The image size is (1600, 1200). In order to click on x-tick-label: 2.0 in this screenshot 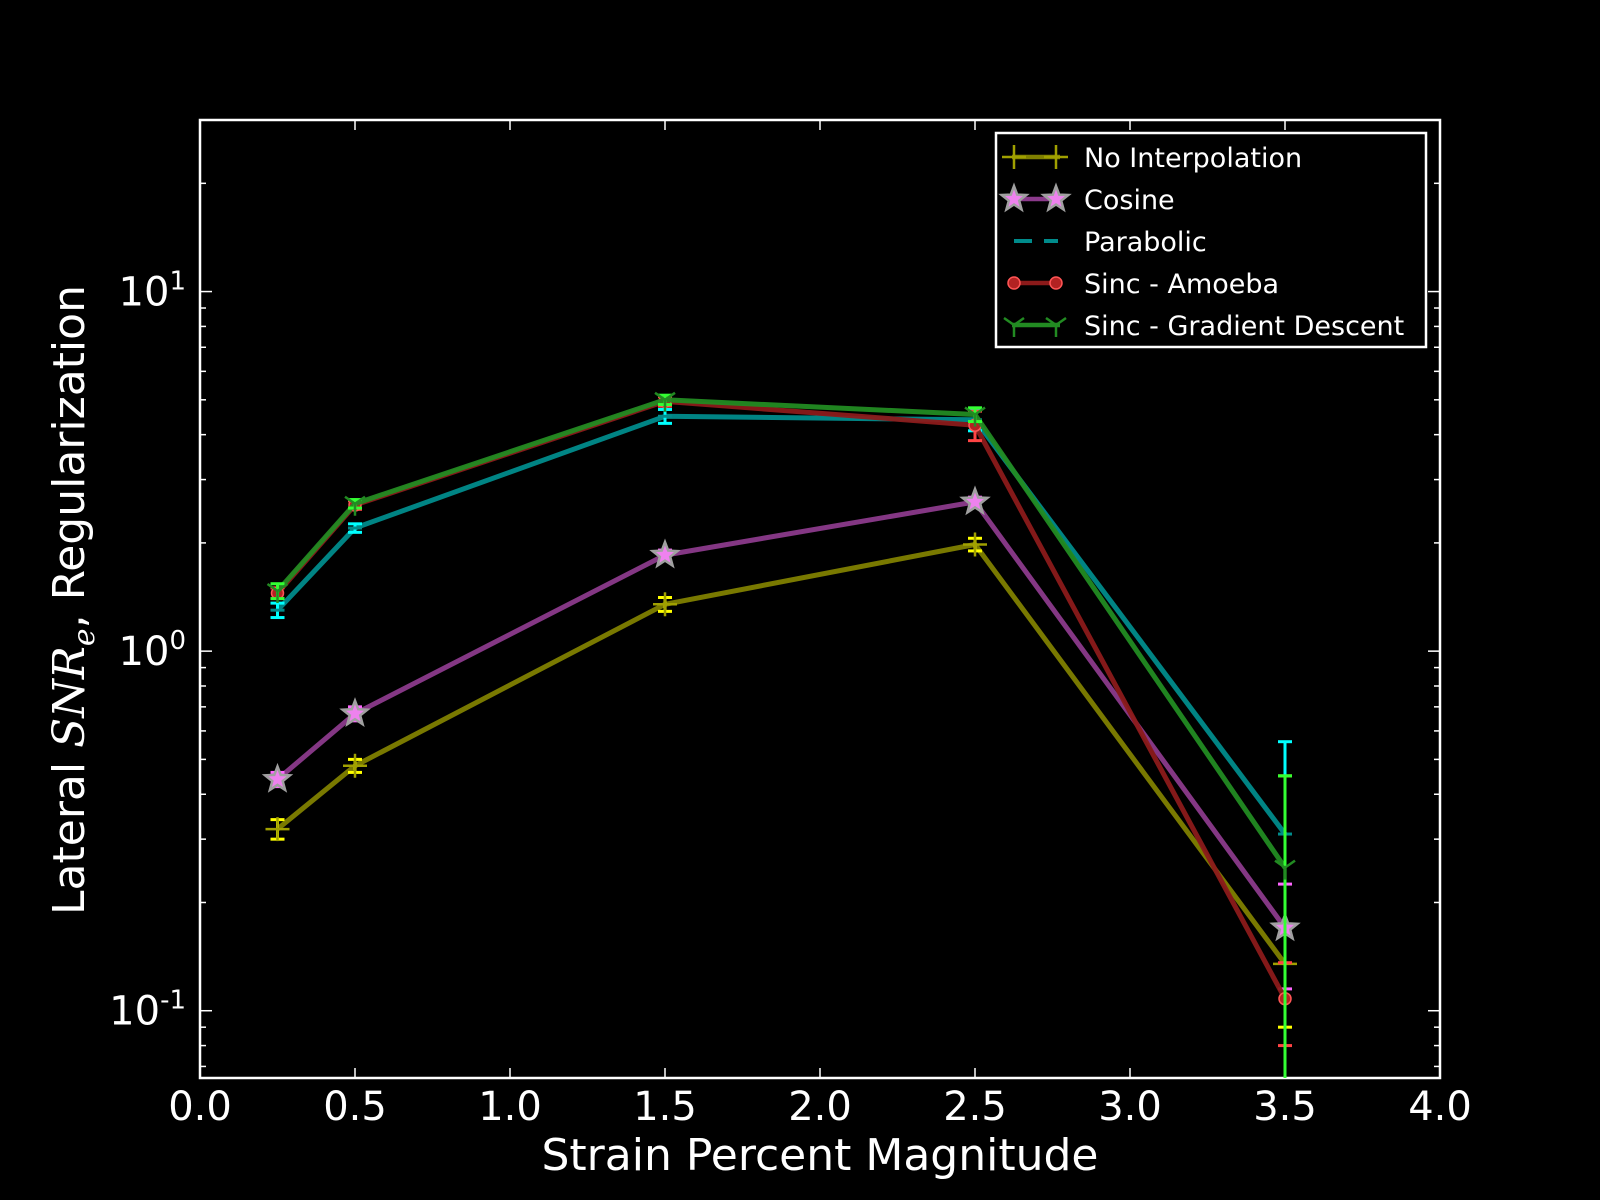, I will do `click(820, 1107)`.